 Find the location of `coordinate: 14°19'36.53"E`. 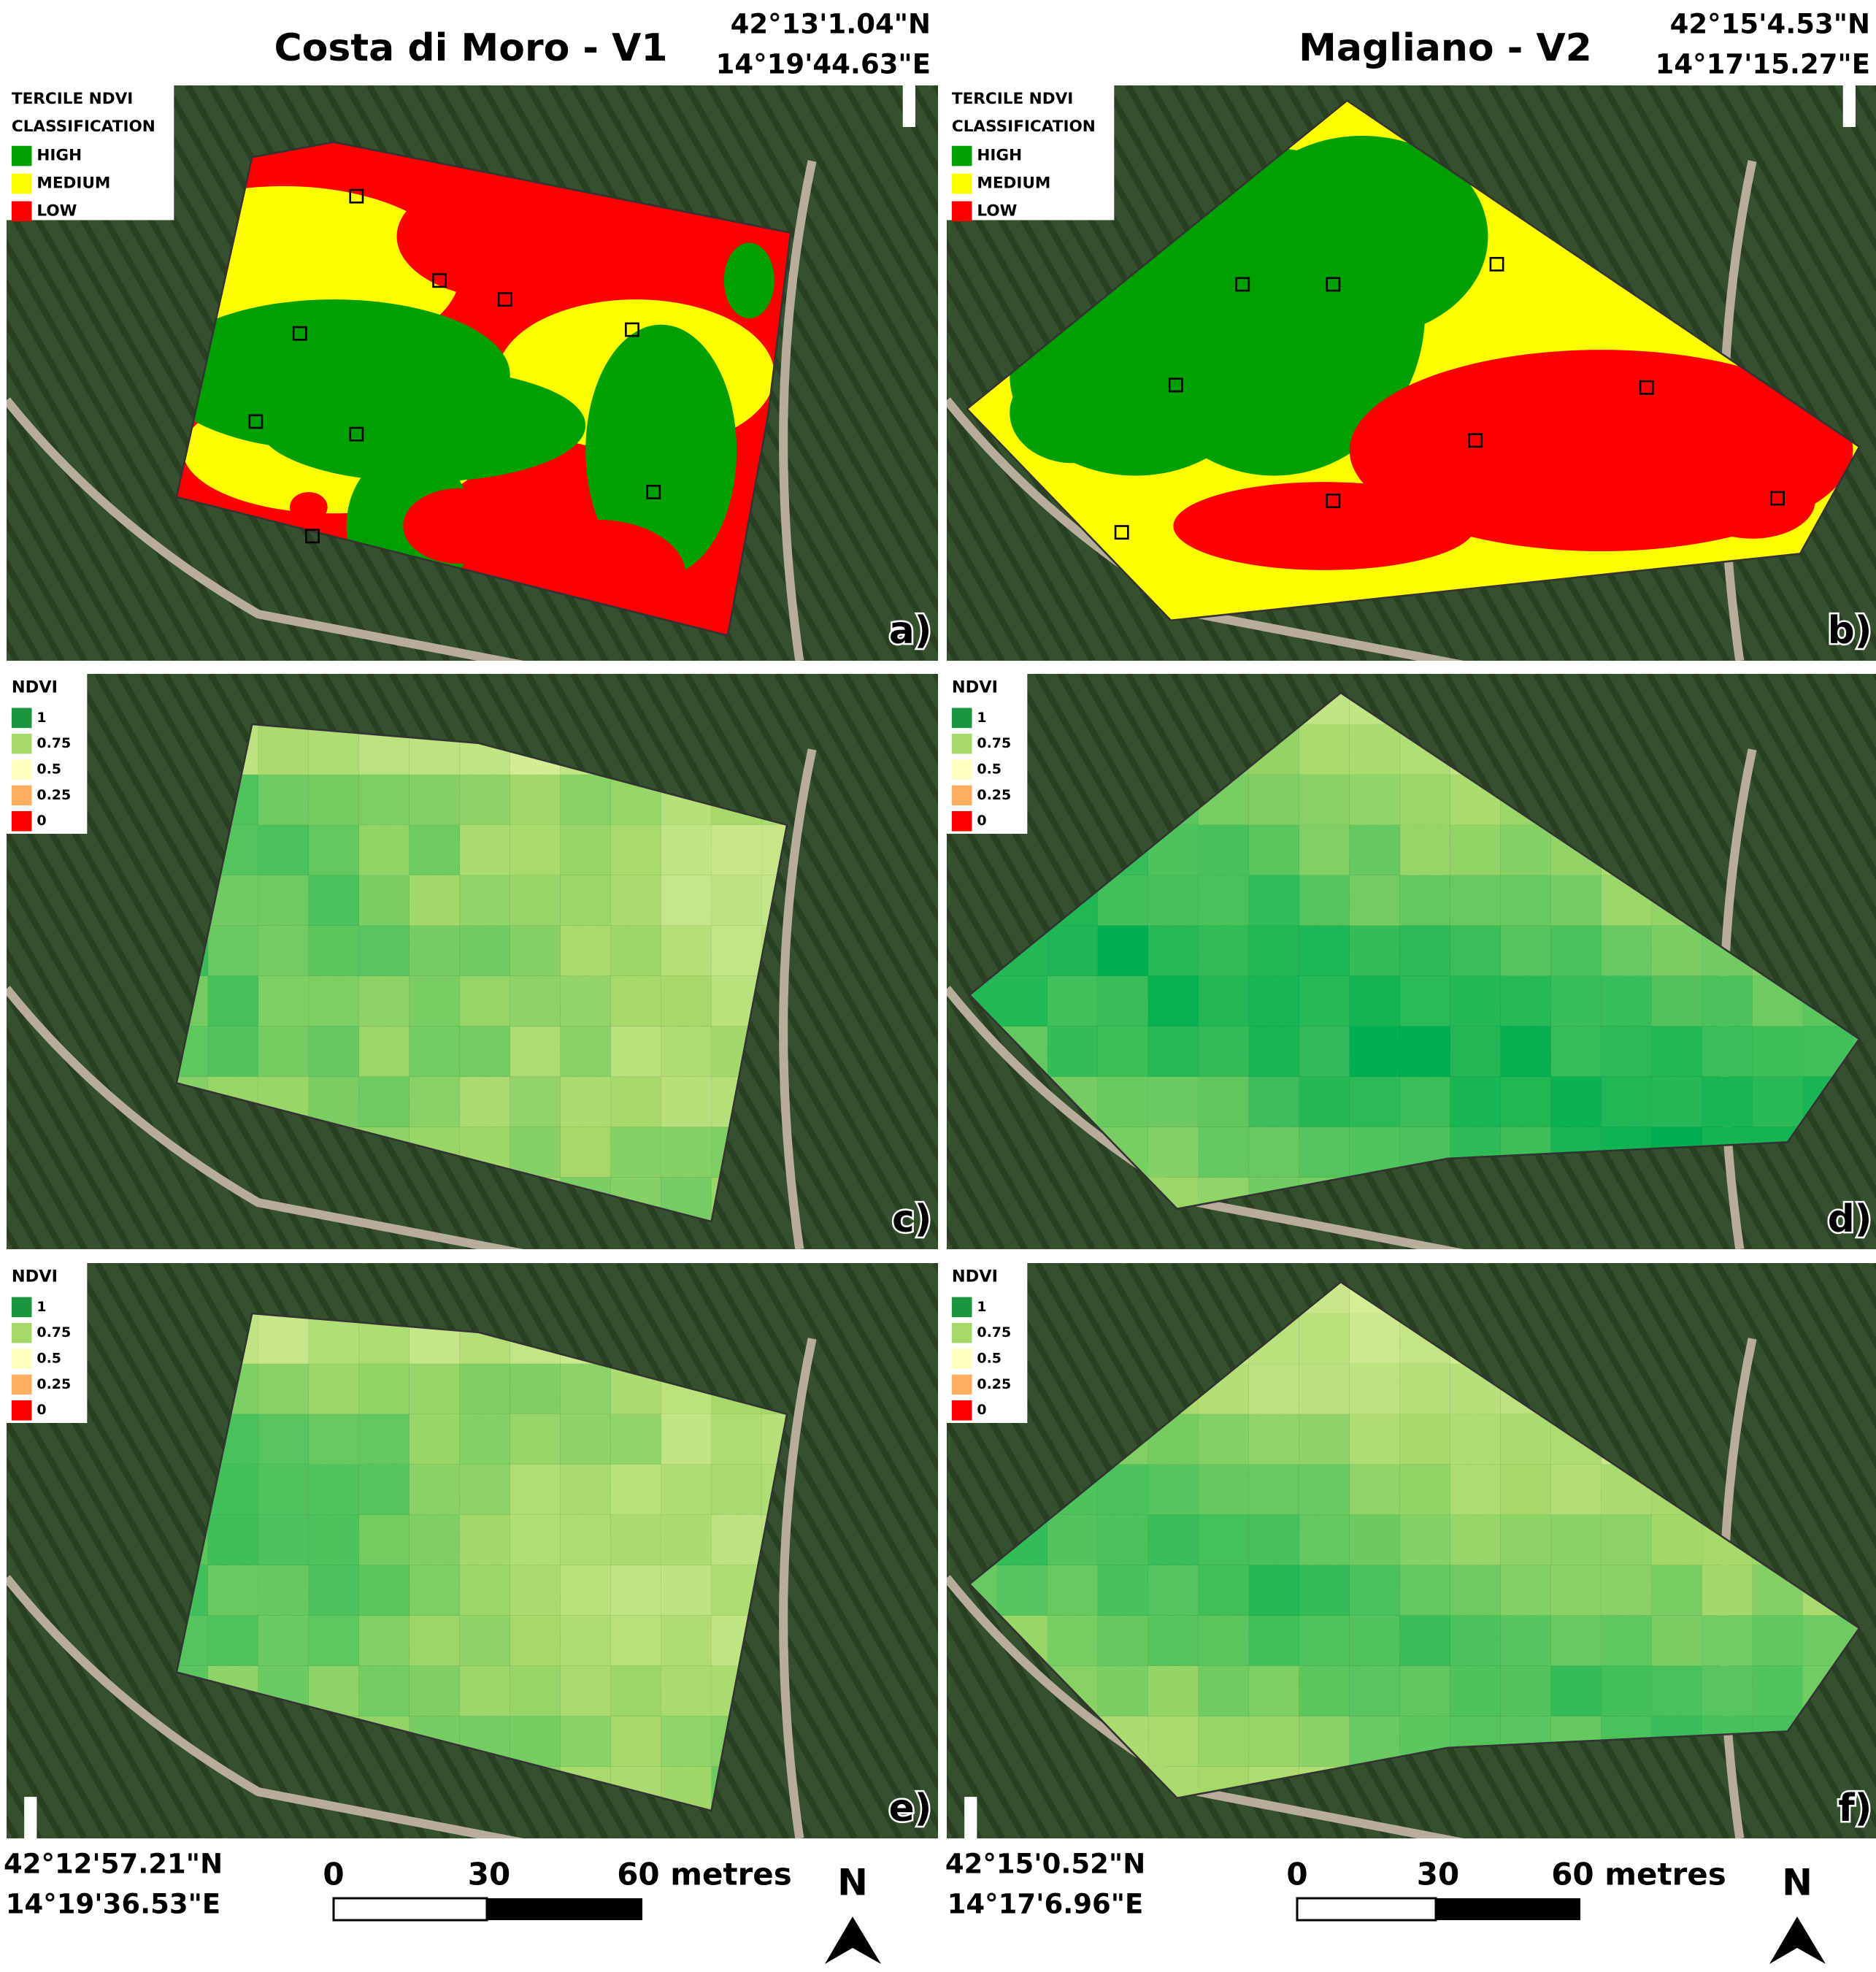

coordinate: 14°19'36.53"E is located at coordinates (113, 1905).